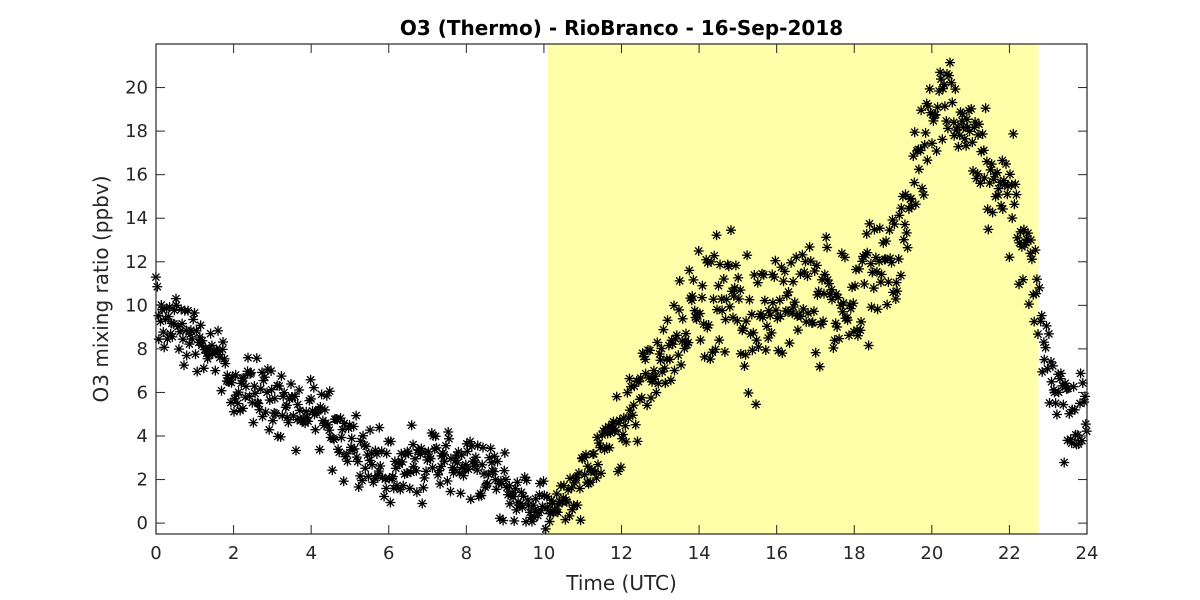  Describe the element at coordinates (388, 553) in the screenshot. I see `x-tick-label: 6` at that location.